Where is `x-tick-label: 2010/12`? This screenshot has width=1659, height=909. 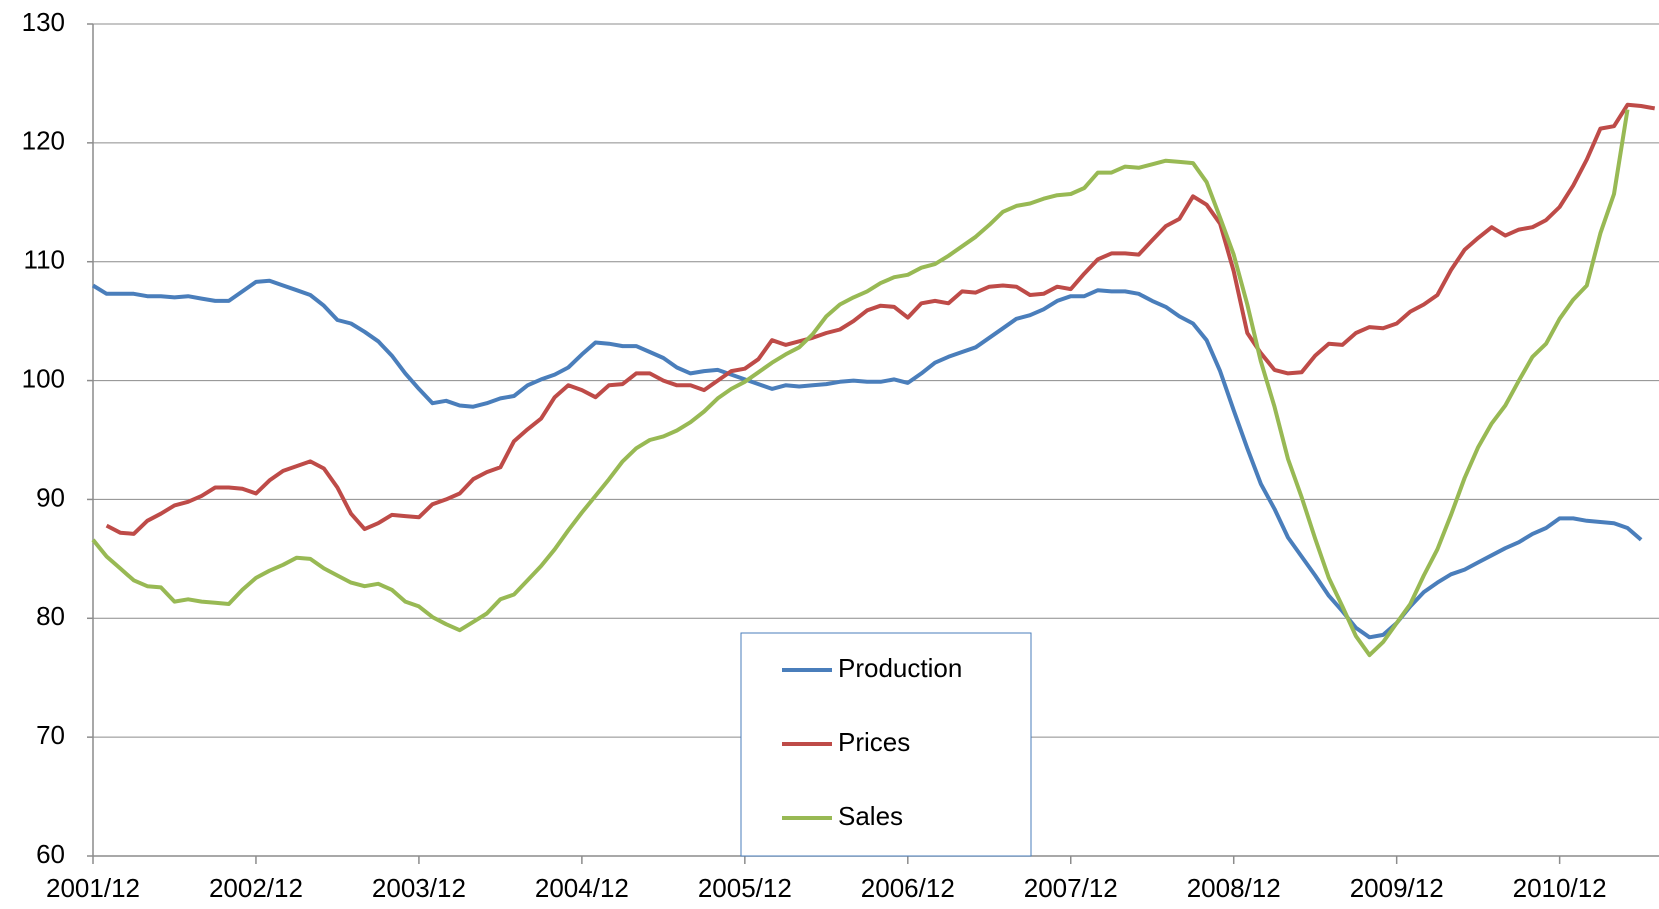
x-tick-label: 2010/12 is located at coordinates (1560, 888).